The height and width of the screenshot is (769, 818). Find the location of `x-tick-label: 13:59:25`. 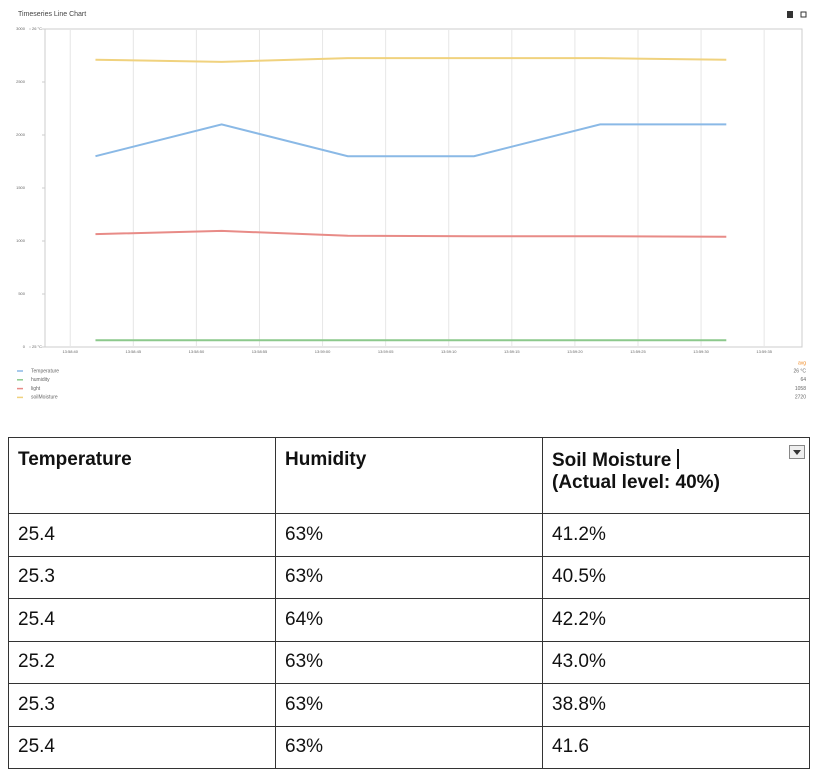

x-tick-label: 13:59:25 is located at coordinates (638, 351).